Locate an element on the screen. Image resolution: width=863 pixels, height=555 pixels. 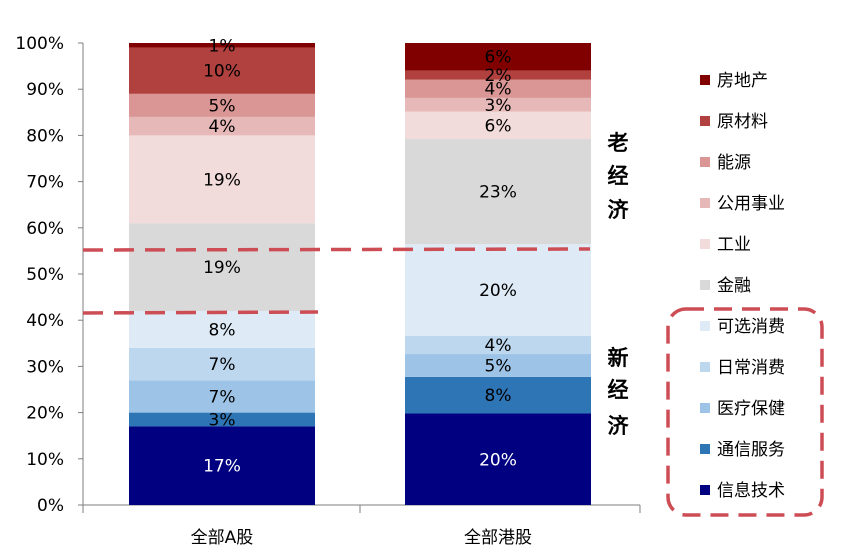
y-tick-label: 50% is located at coordinates (45, 275).